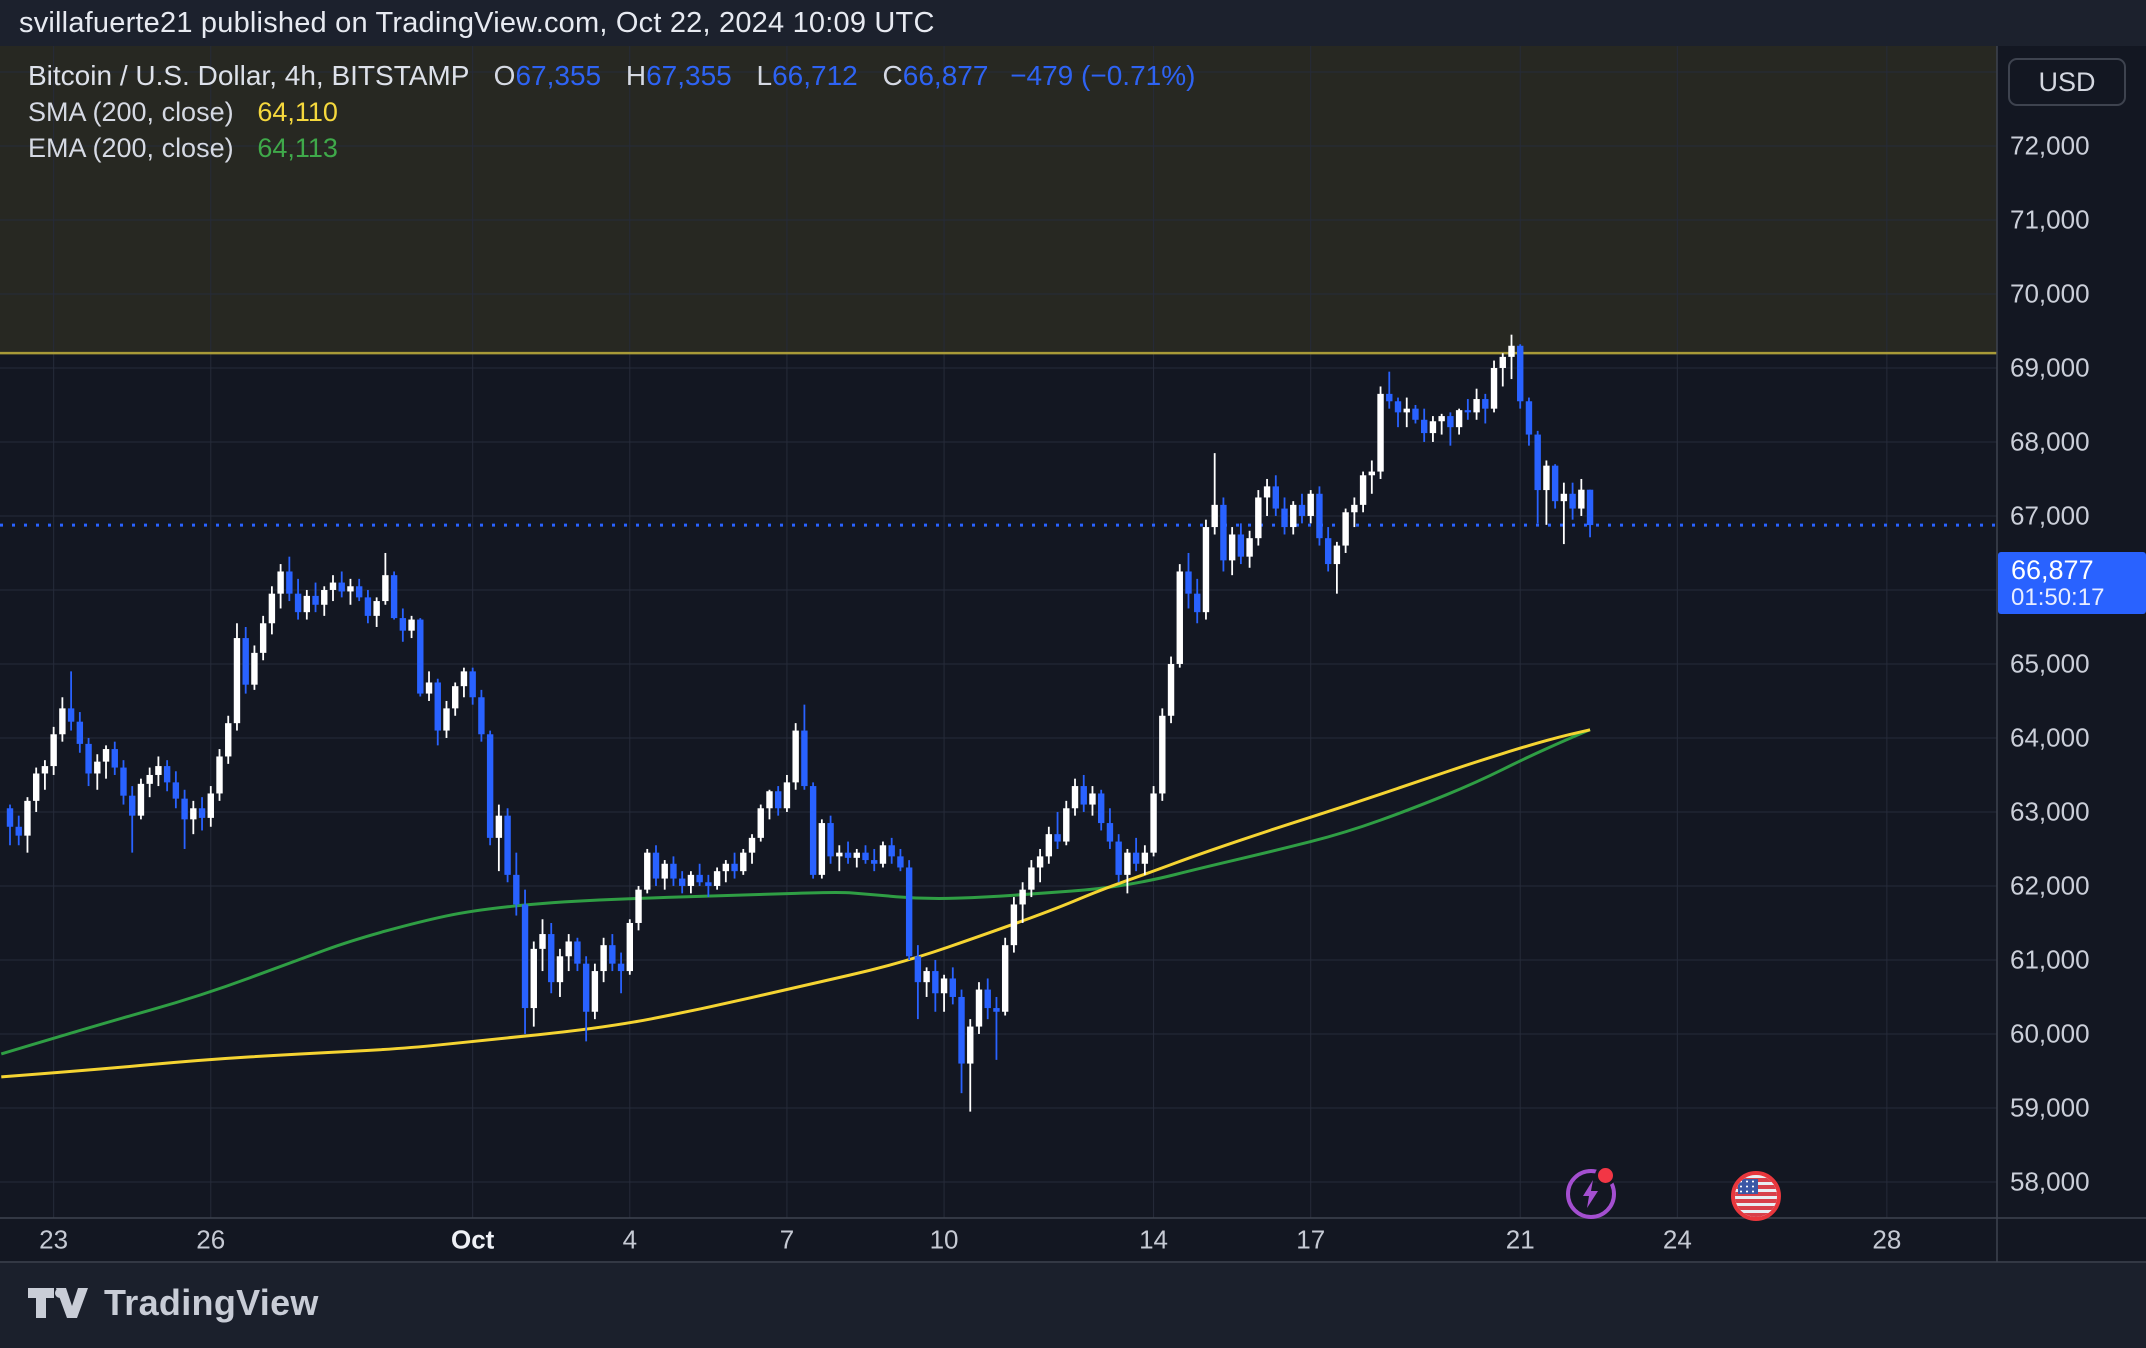 Image resolution: width=2146 pixels, height=1348 pixels. What do you see at coordinates (248, 75) in the screenshot?
I see `symbol-title: Bitcoin / U.S. Dollar, 4h, BITSTAMP` at bounding box center [248, 75].